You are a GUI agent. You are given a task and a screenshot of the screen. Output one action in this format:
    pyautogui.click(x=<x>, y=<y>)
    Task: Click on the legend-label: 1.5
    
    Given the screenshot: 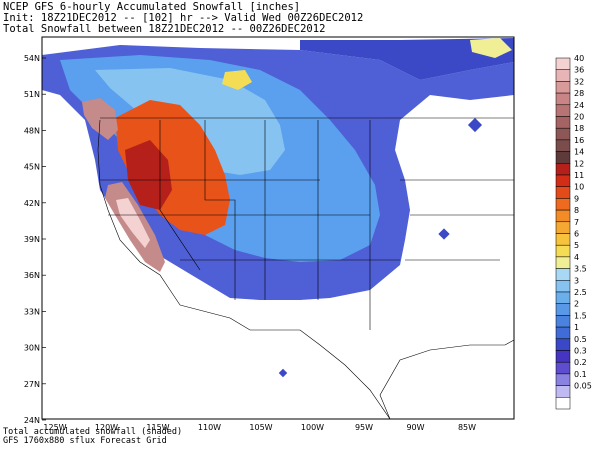 What is the action you would take?
    pyautogui.click(x=580, y=315)
    